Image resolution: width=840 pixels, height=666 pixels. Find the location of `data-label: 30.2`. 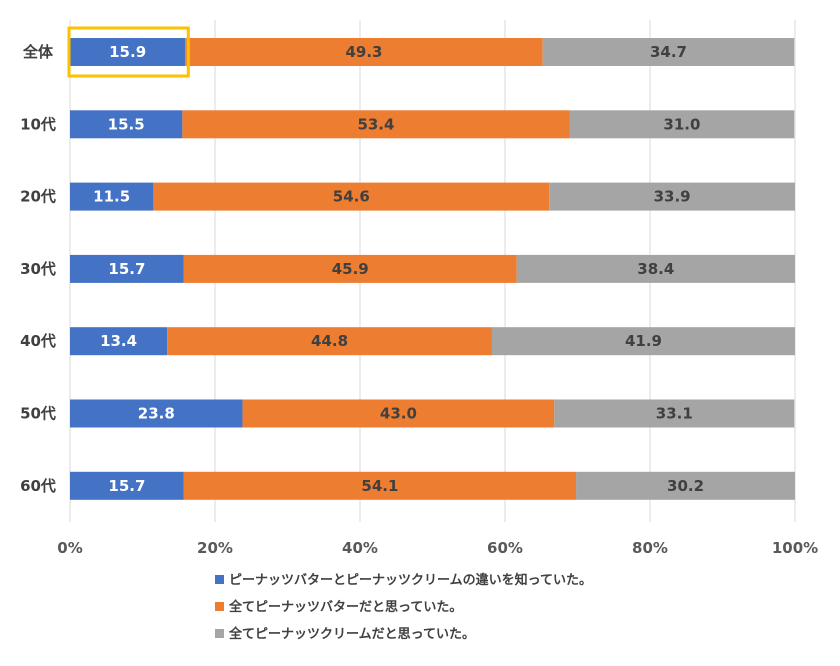

data-label: 30.2 is located at coordinates (685, 486).